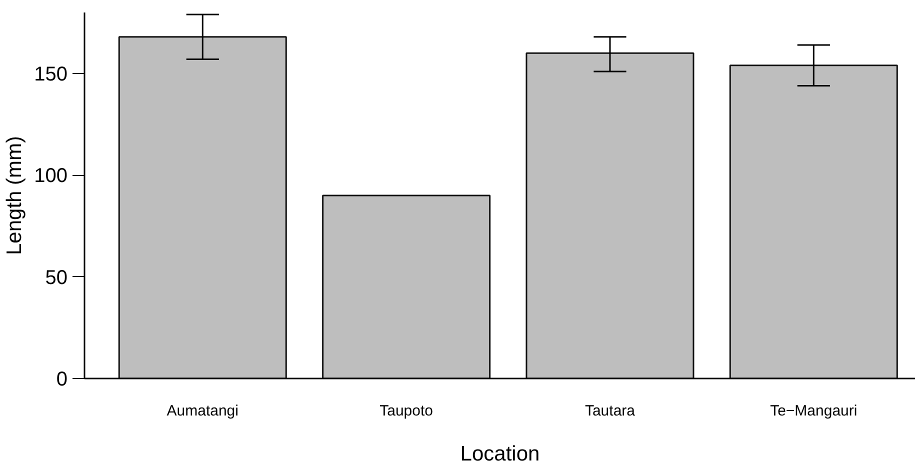 The height and width of the screenshot is (468, 915). Describe the element at coordinates (51, 176) in the screenshot. I see `y-tick-label: 100` at that location.